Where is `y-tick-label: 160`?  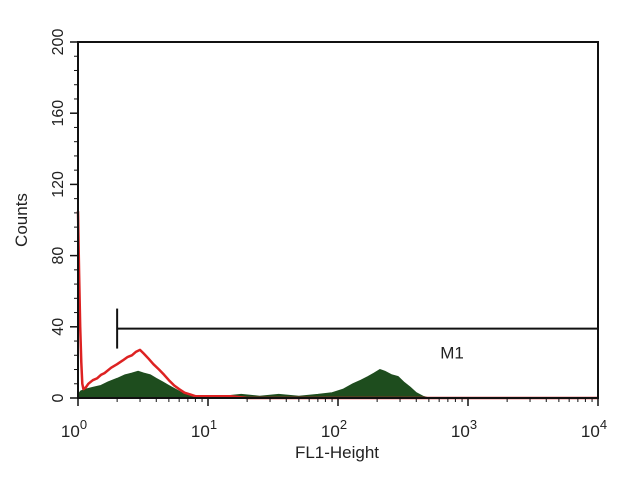
y-tick-label: 160 is located at coordinates (58, 113).